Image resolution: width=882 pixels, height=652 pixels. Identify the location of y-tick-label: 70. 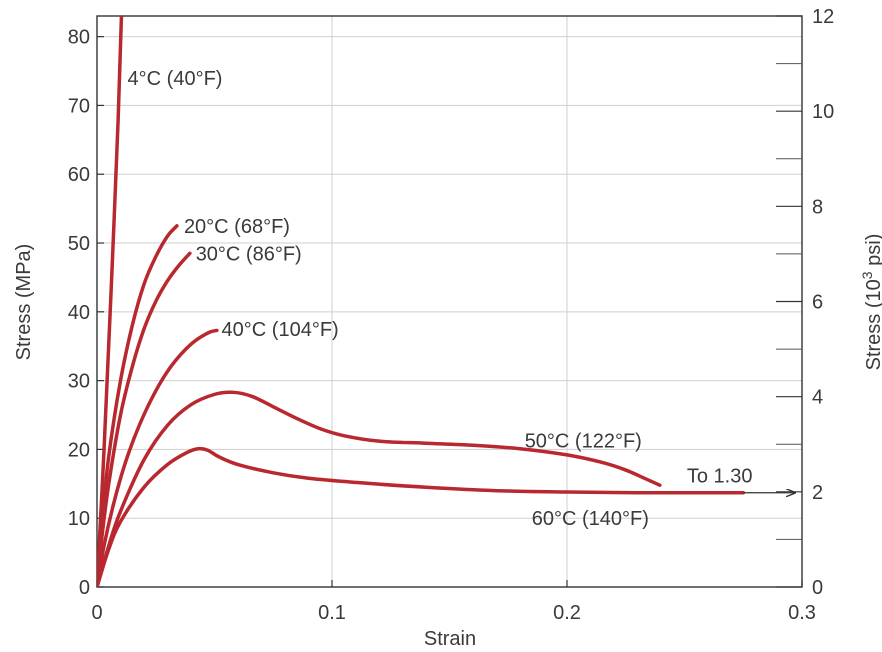
(79, 106).